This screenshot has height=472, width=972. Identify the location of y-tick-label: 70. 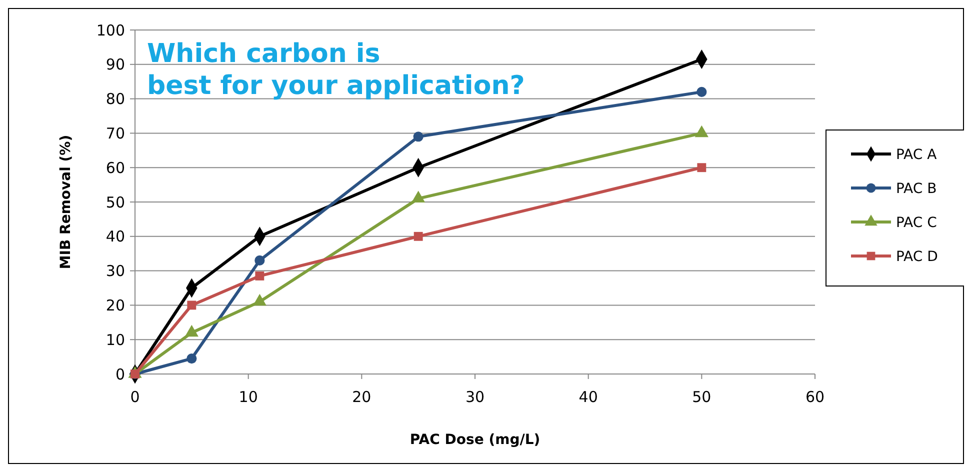
(115, 133).